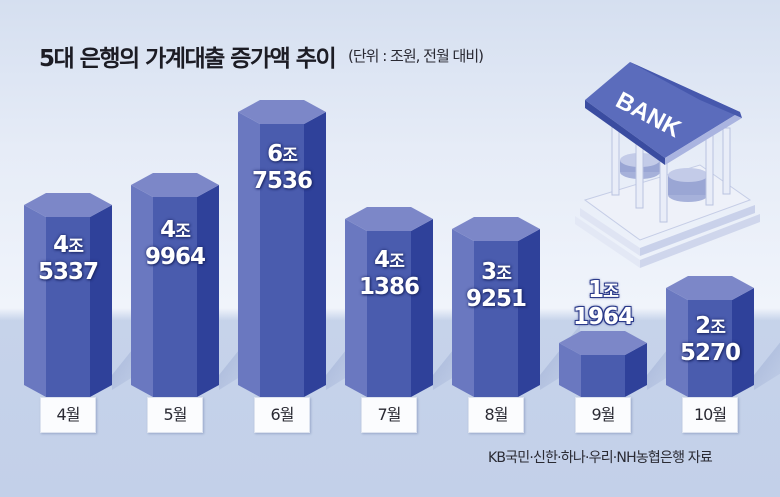 The height and width of the screenshot is (497, 780). I want to click on chart-title: 5대 은행의 가계대출 증가액 추이, so click(188, 59).